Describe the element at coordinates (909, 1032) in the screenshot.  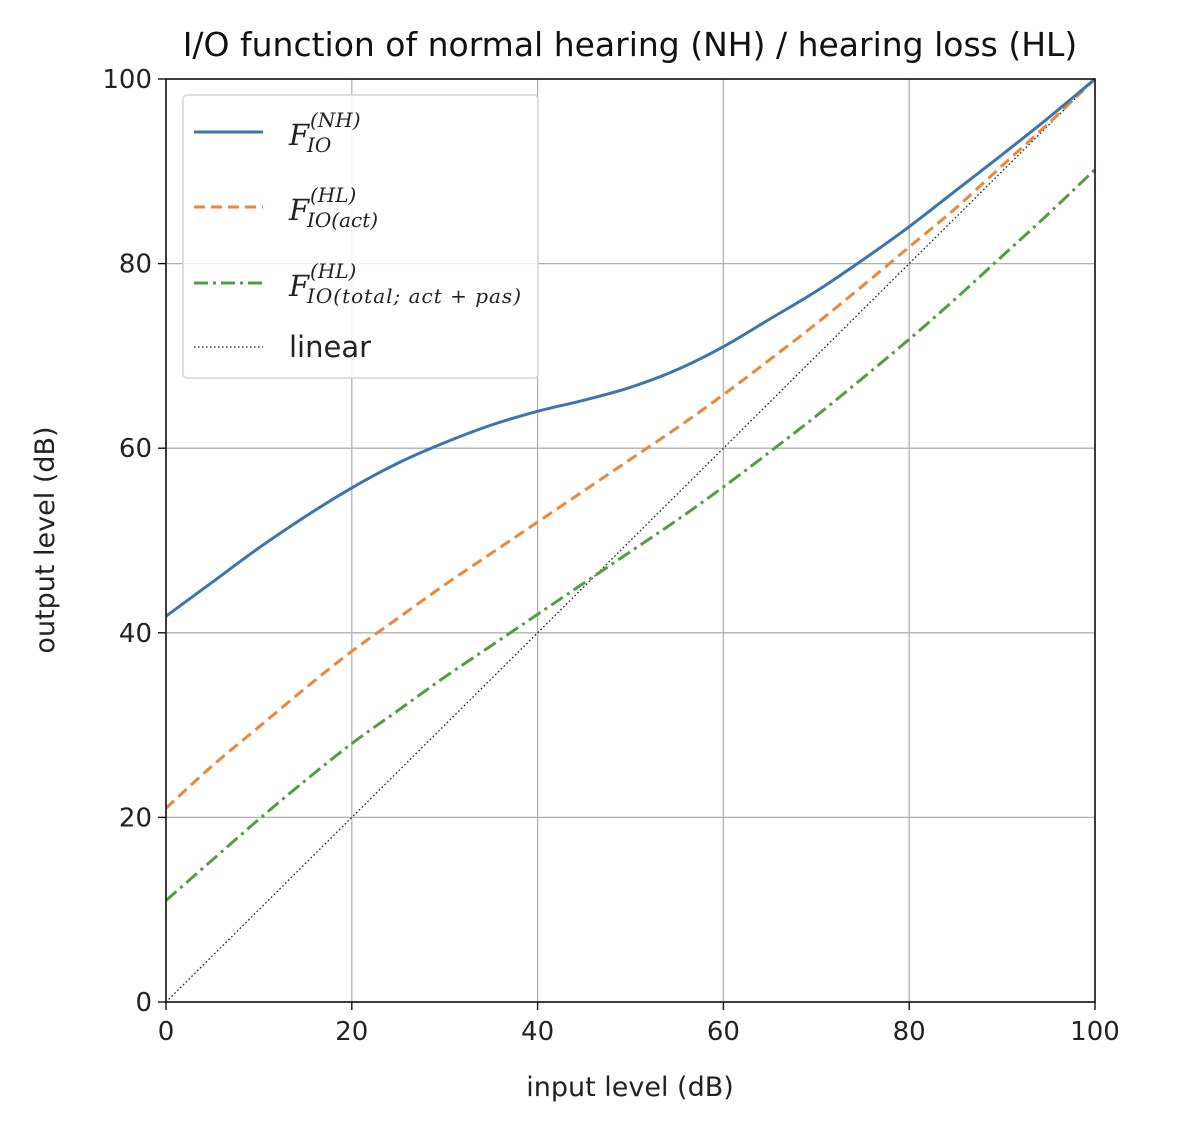
I see `x-tick-label: 80` at that location.